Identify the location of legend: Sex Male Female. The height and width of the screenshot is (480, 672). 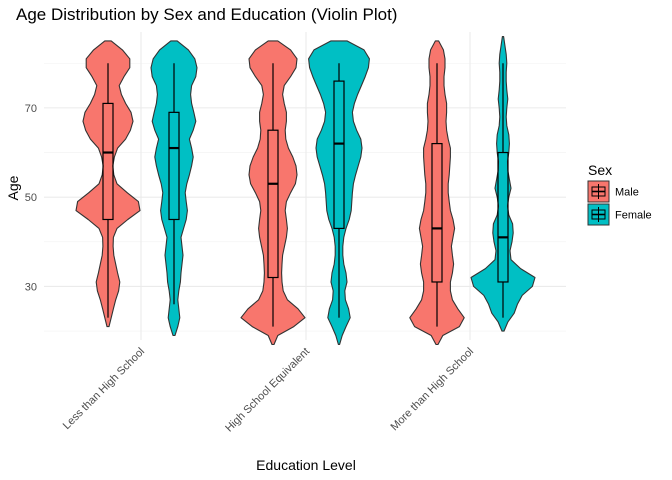
(619, 194).